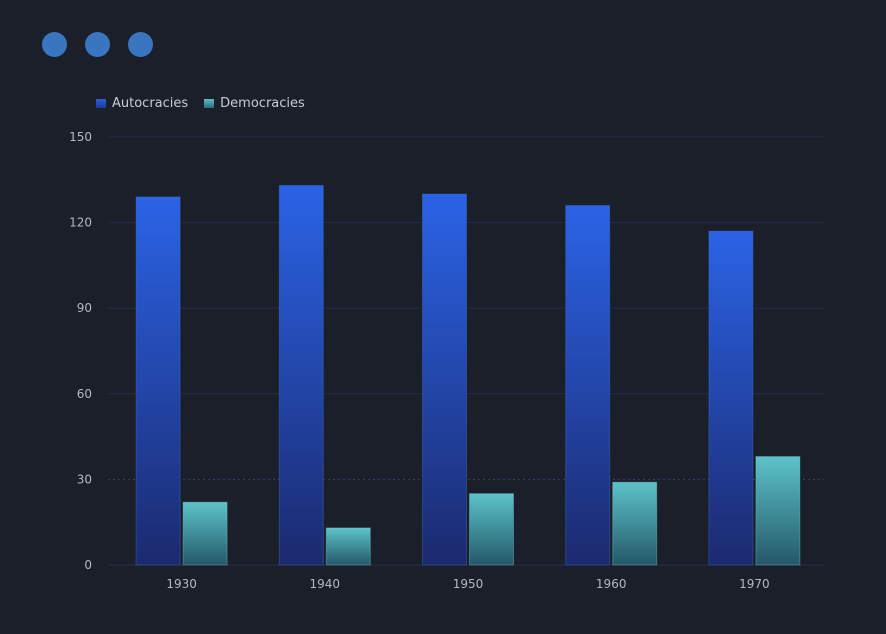  I want to click on bar-autocracies-1970, so click(731, 398).